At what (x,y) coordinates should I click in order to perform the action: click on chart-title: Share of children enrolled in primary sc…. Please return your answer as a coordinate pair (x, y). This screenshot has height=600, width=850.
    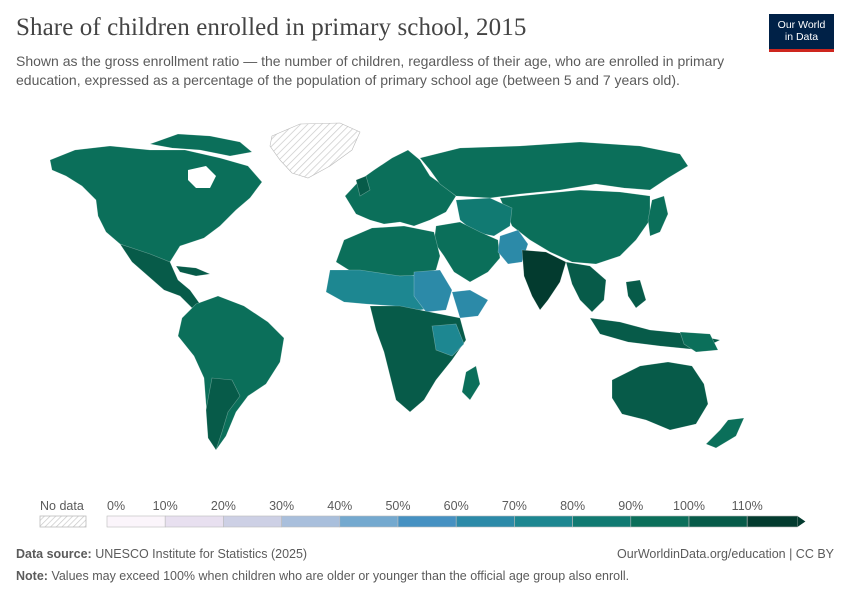
    Looking at the image, I should click on (271, 27).